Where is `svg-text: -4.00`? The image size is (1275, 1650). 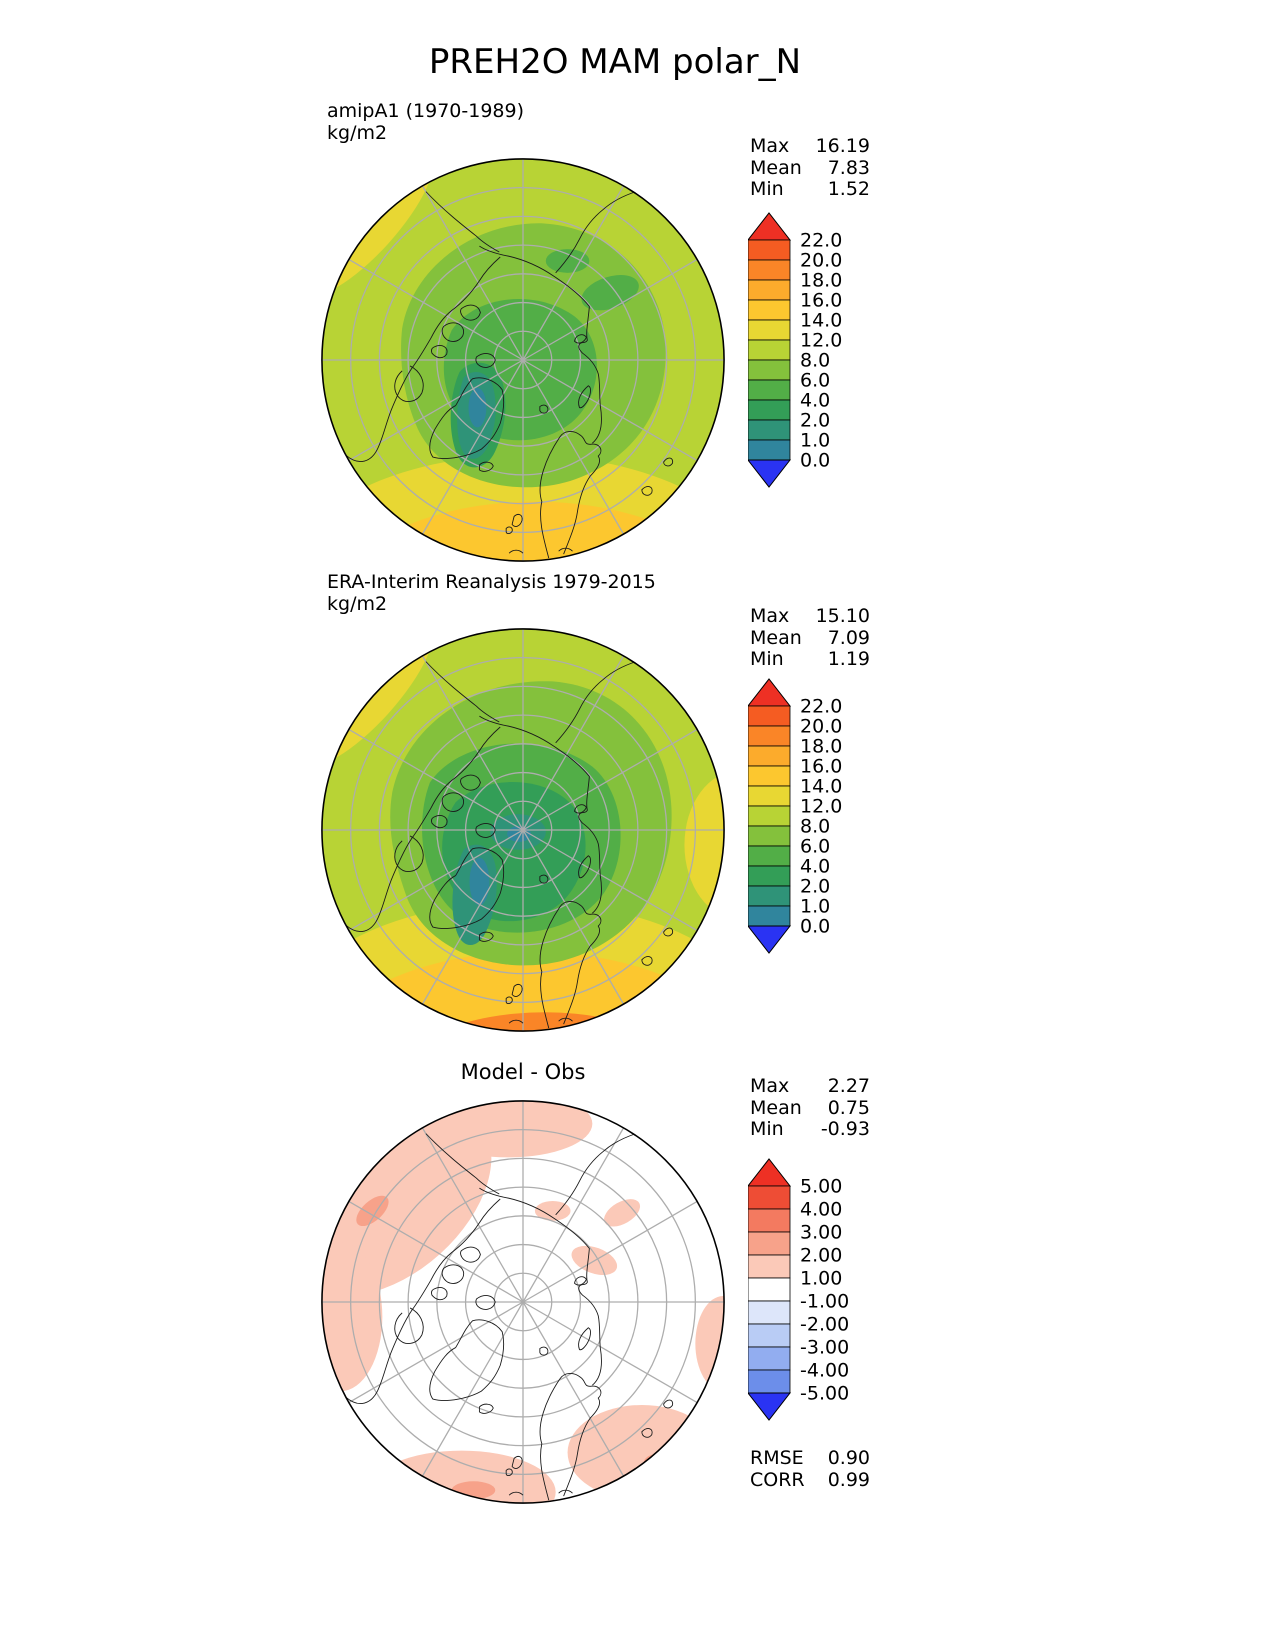
svg-text: -4.00 is located at coordinates (824, 1371).